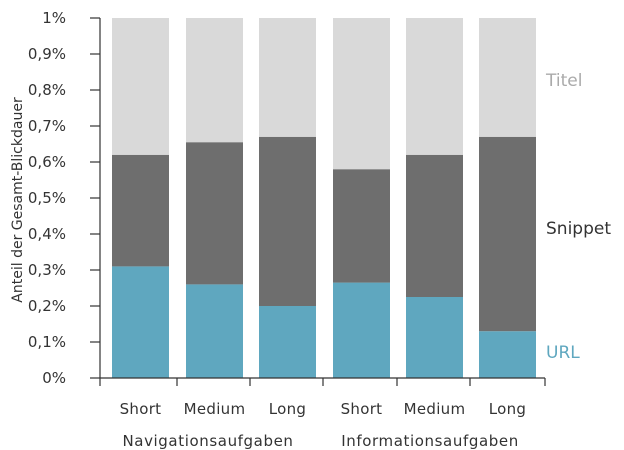 This screenshot has height=450, width=624. I want to click on y-axis-label: Anteil der Gesamt-Blickdauer, so click(18, 200).